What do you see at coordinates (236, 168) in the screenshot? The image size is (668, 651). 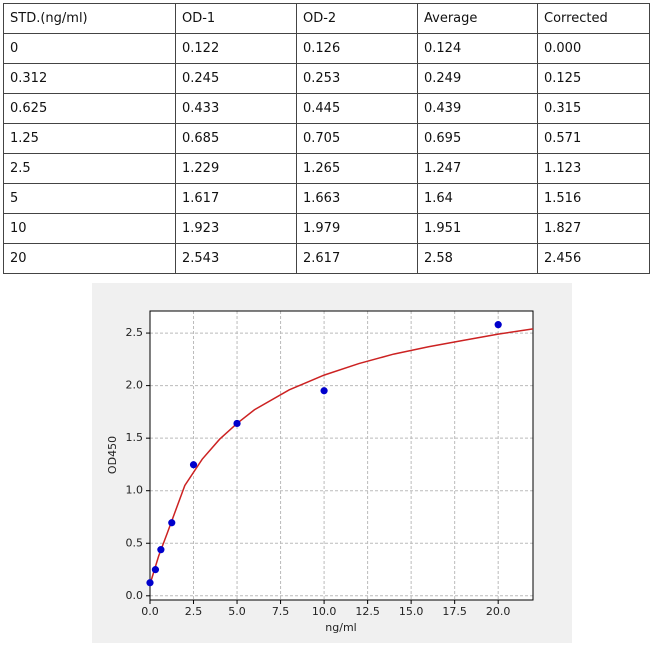 I see `table-cell: 1.229` at bounding box center [236, 168].